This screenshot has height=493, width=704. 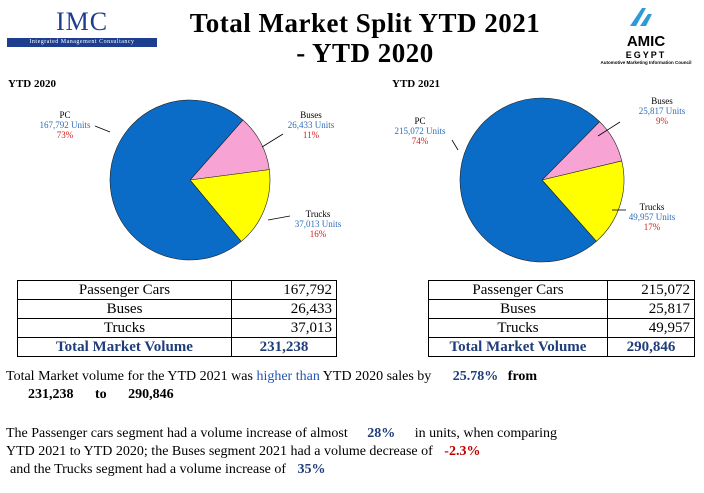 What do you see at coordinates (365, 23) in the screenshot?
I see `page-title-line1: Total Market Split YTD 2021` at bounding box center [365, 23].